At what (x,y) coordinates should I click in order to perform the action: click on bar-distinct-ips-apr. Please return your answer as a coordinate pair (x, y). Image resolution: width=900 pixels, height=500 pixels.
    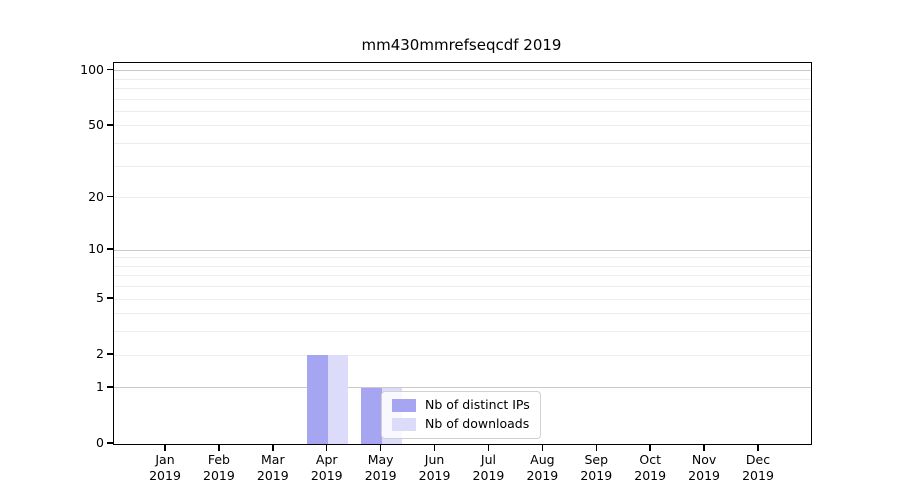
    Looking at the image, I should click on (317, 399).